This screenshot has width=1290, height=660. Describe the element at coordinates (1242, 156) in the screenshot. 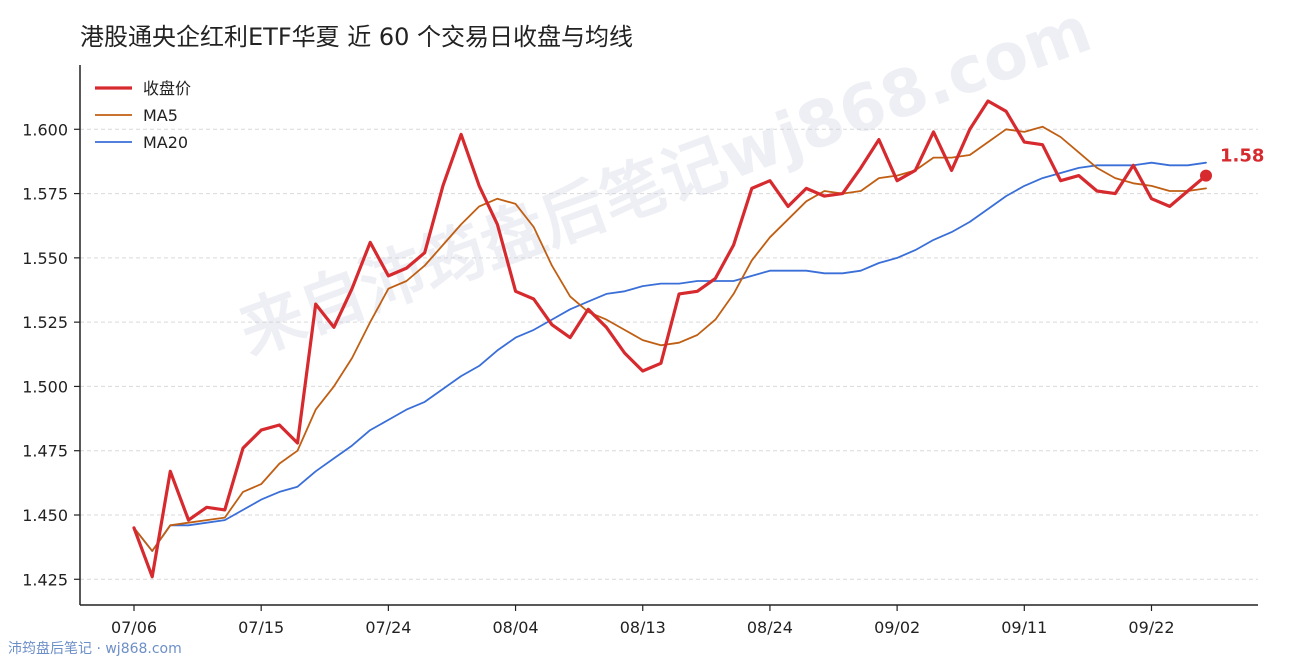

I see `last-close-label: 1.58` at that location.